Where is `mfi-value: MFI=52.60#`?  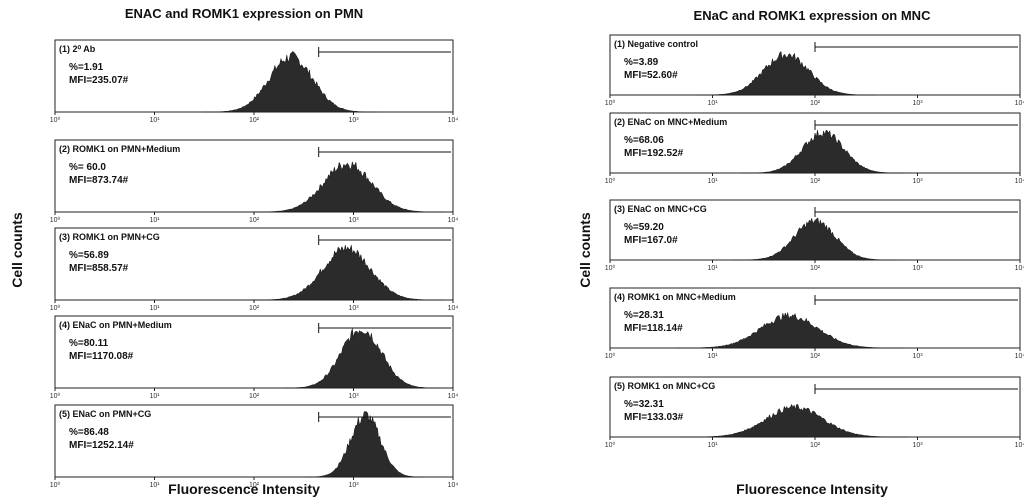
mfi-value: MFI=52.60# is located at coordinates (651, 75).